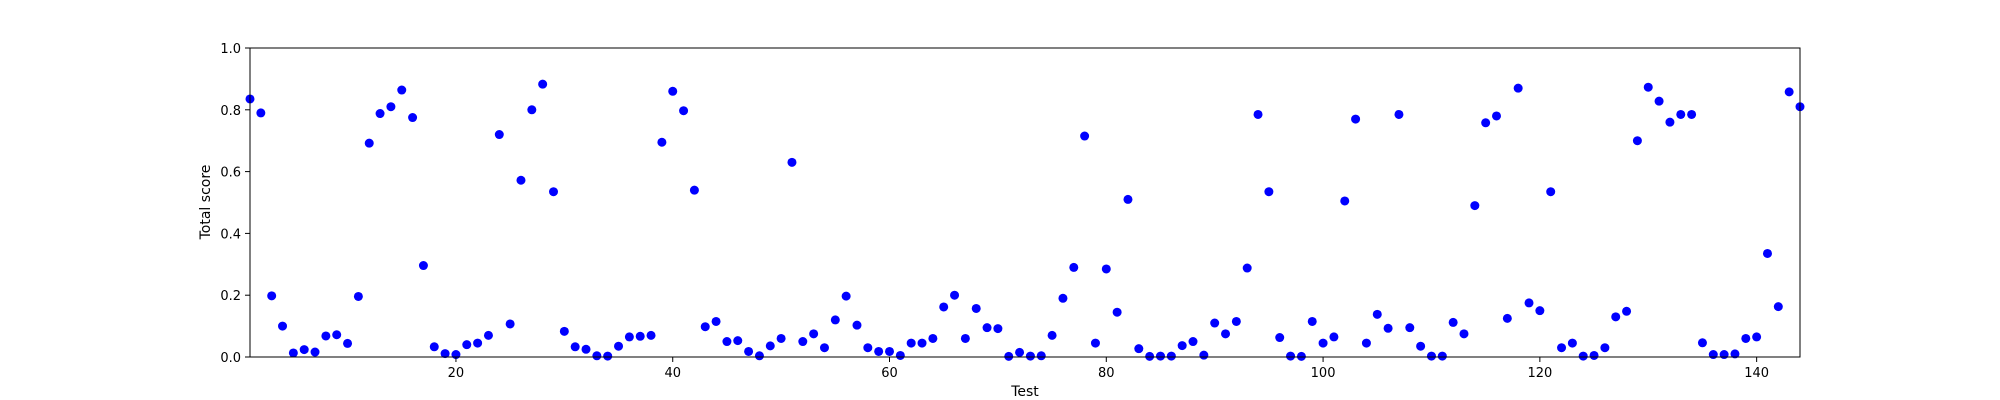 Image resolution: width=2000 pixels, height=400 pixels. What do you see at coordinates (1539, 373) in the screenshot?
I see `x-tick-label: 120` at bounding box center [1539, 373].